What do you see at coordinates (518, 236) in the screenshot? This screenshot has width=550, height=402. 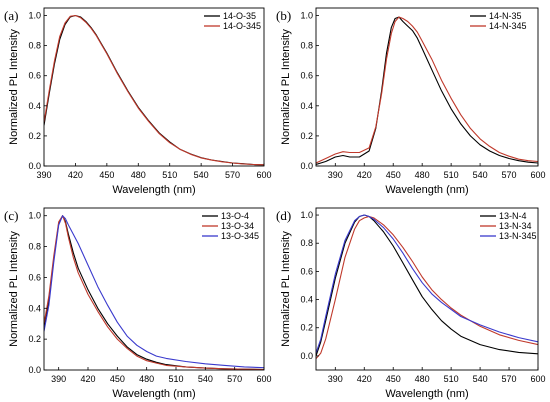 I see `legend-label: 13-N-345` at bounding box center [518, 236].